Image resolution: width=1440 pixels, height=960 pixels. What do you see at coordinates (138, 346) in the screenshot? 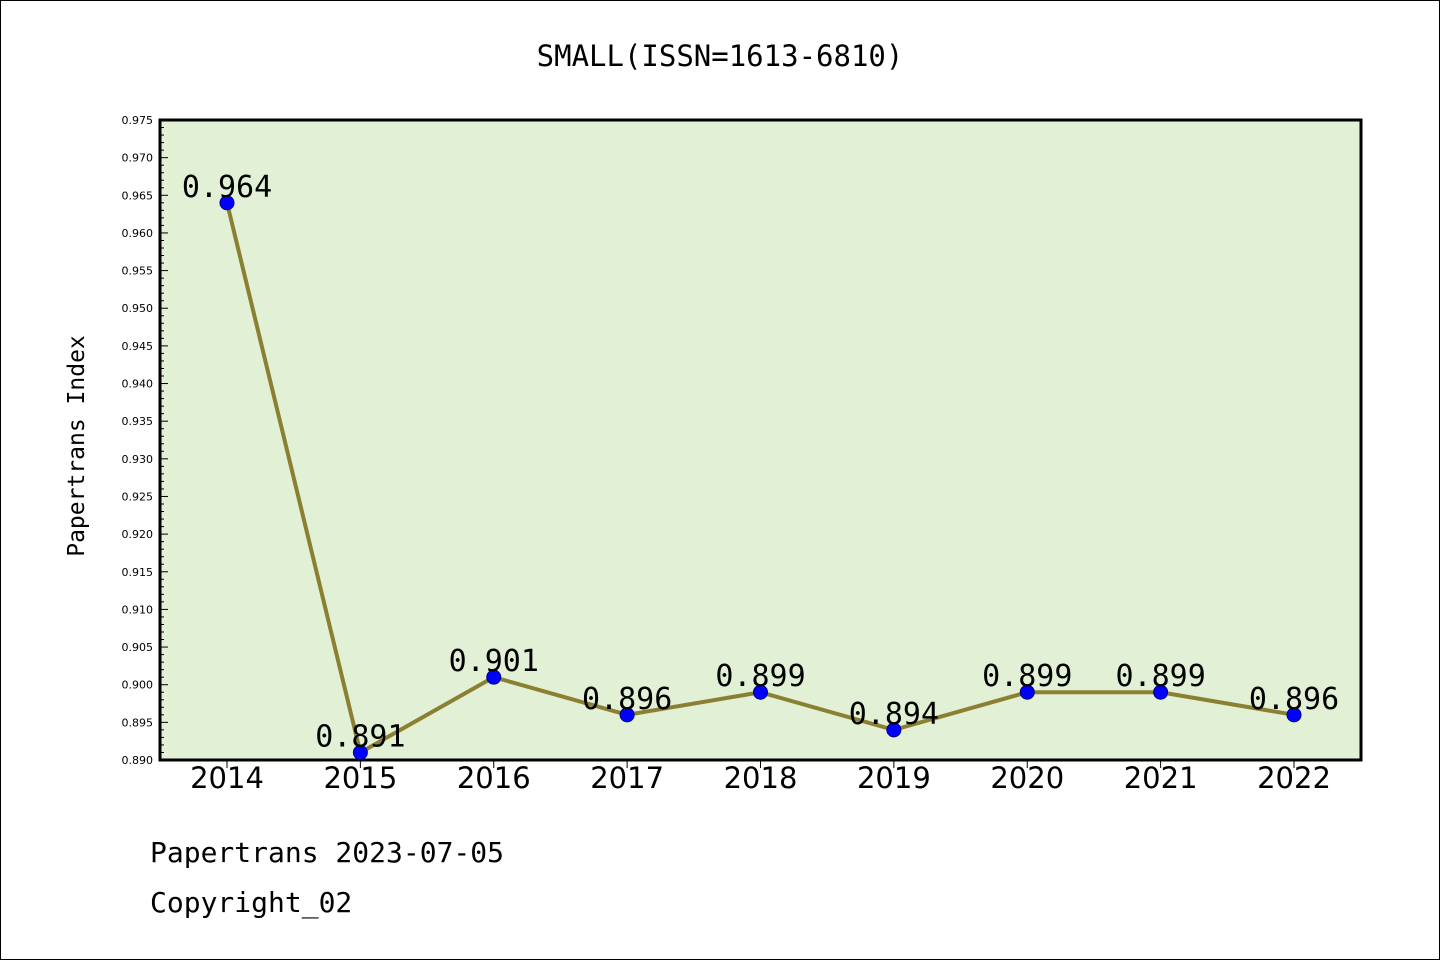
I see `y-tick-label: 0.945` at bounding box center [138, 346].